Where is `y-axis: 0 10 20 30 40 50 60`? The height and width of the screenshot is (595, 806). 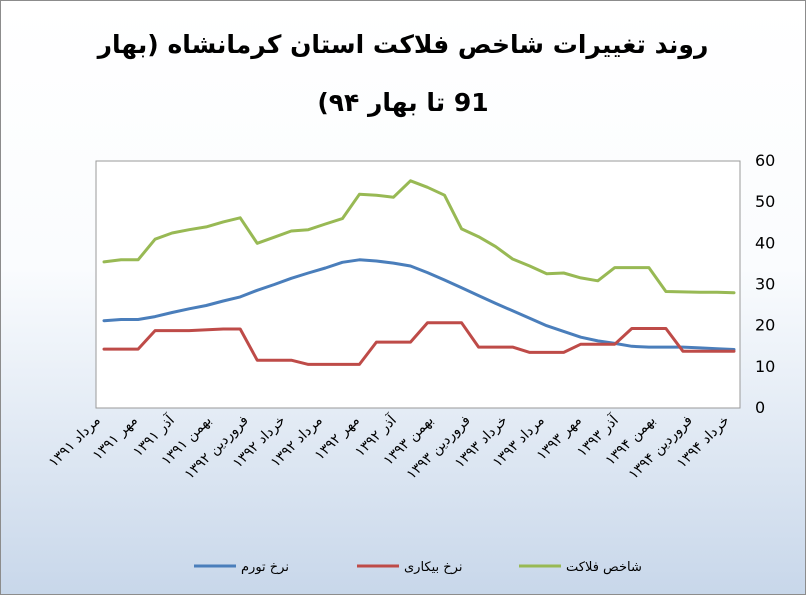 y-axis: 0 10 20 30 40 50 60 is located at coordinates (765, 284).